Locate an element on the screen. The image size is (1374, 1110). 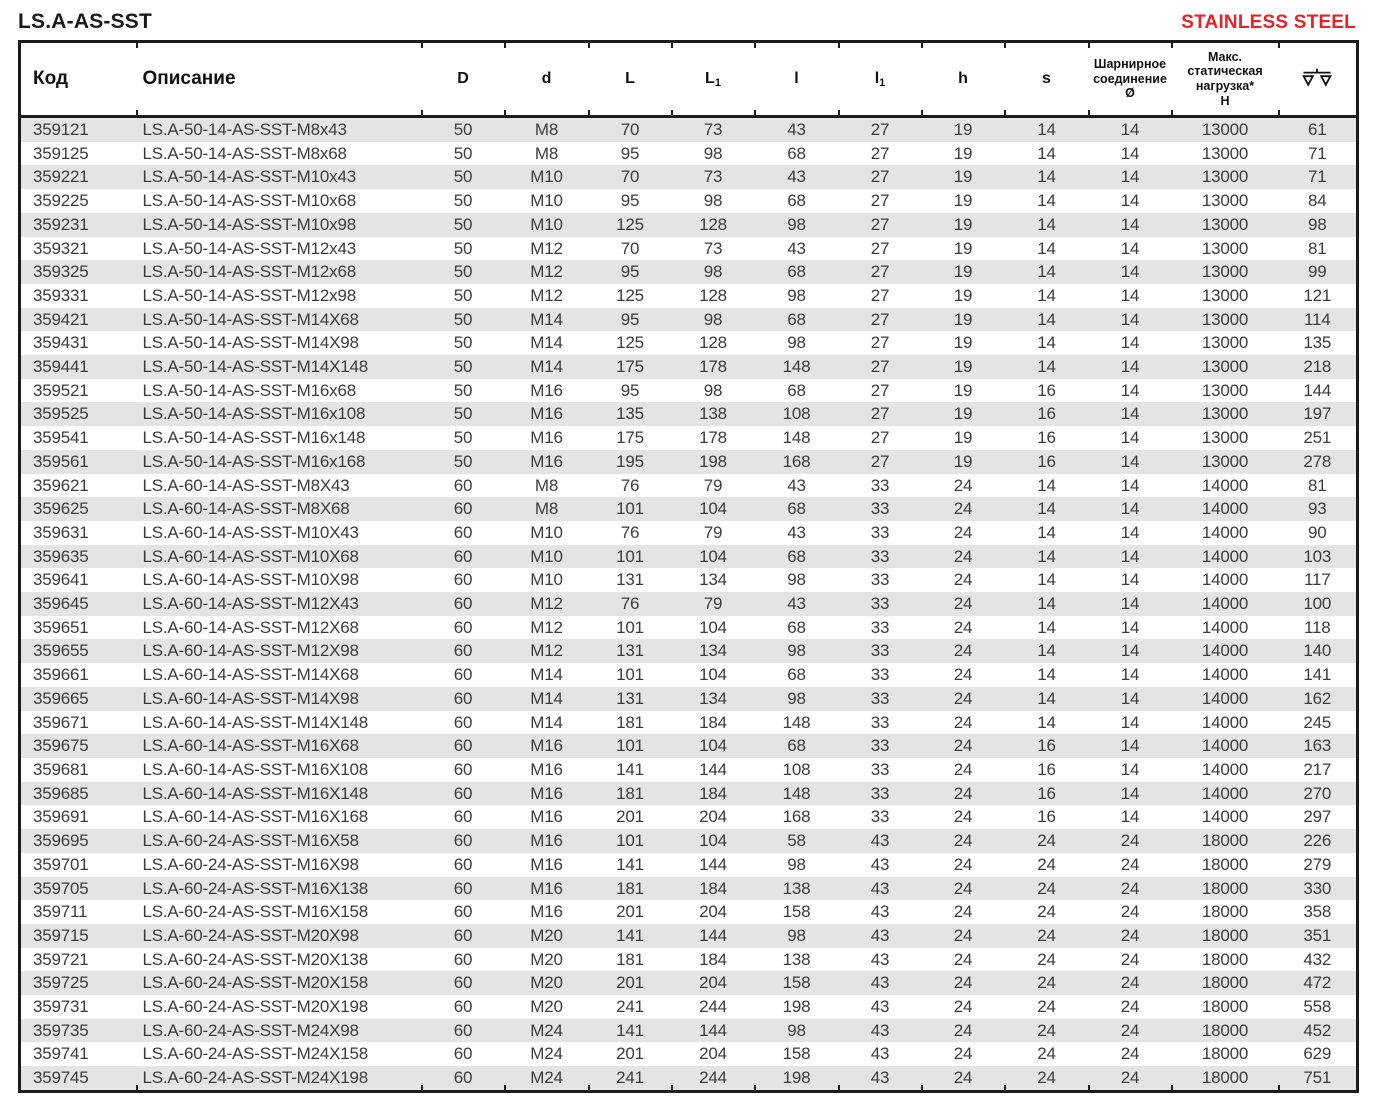
cell-L: 101 is located at coordinates (630, 627).